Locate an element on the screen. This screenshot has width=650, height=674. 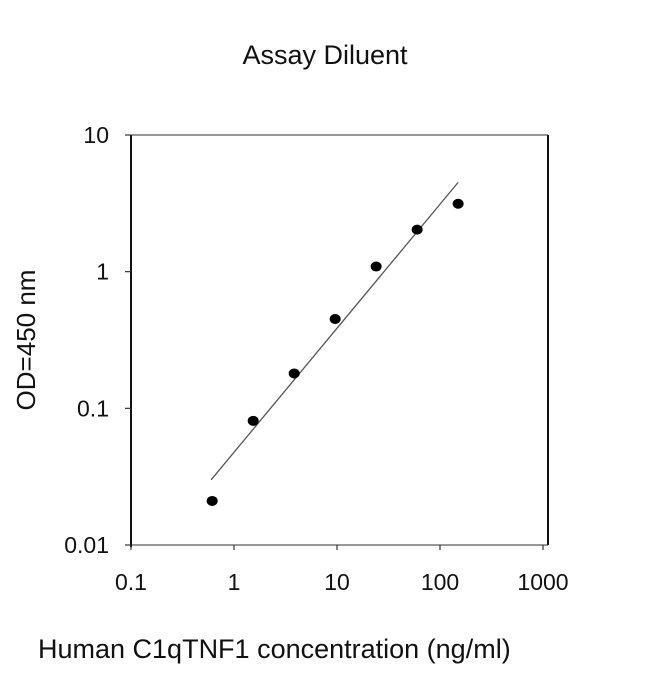
x-tick-label: 1000 is located at coordinates (542, 582).